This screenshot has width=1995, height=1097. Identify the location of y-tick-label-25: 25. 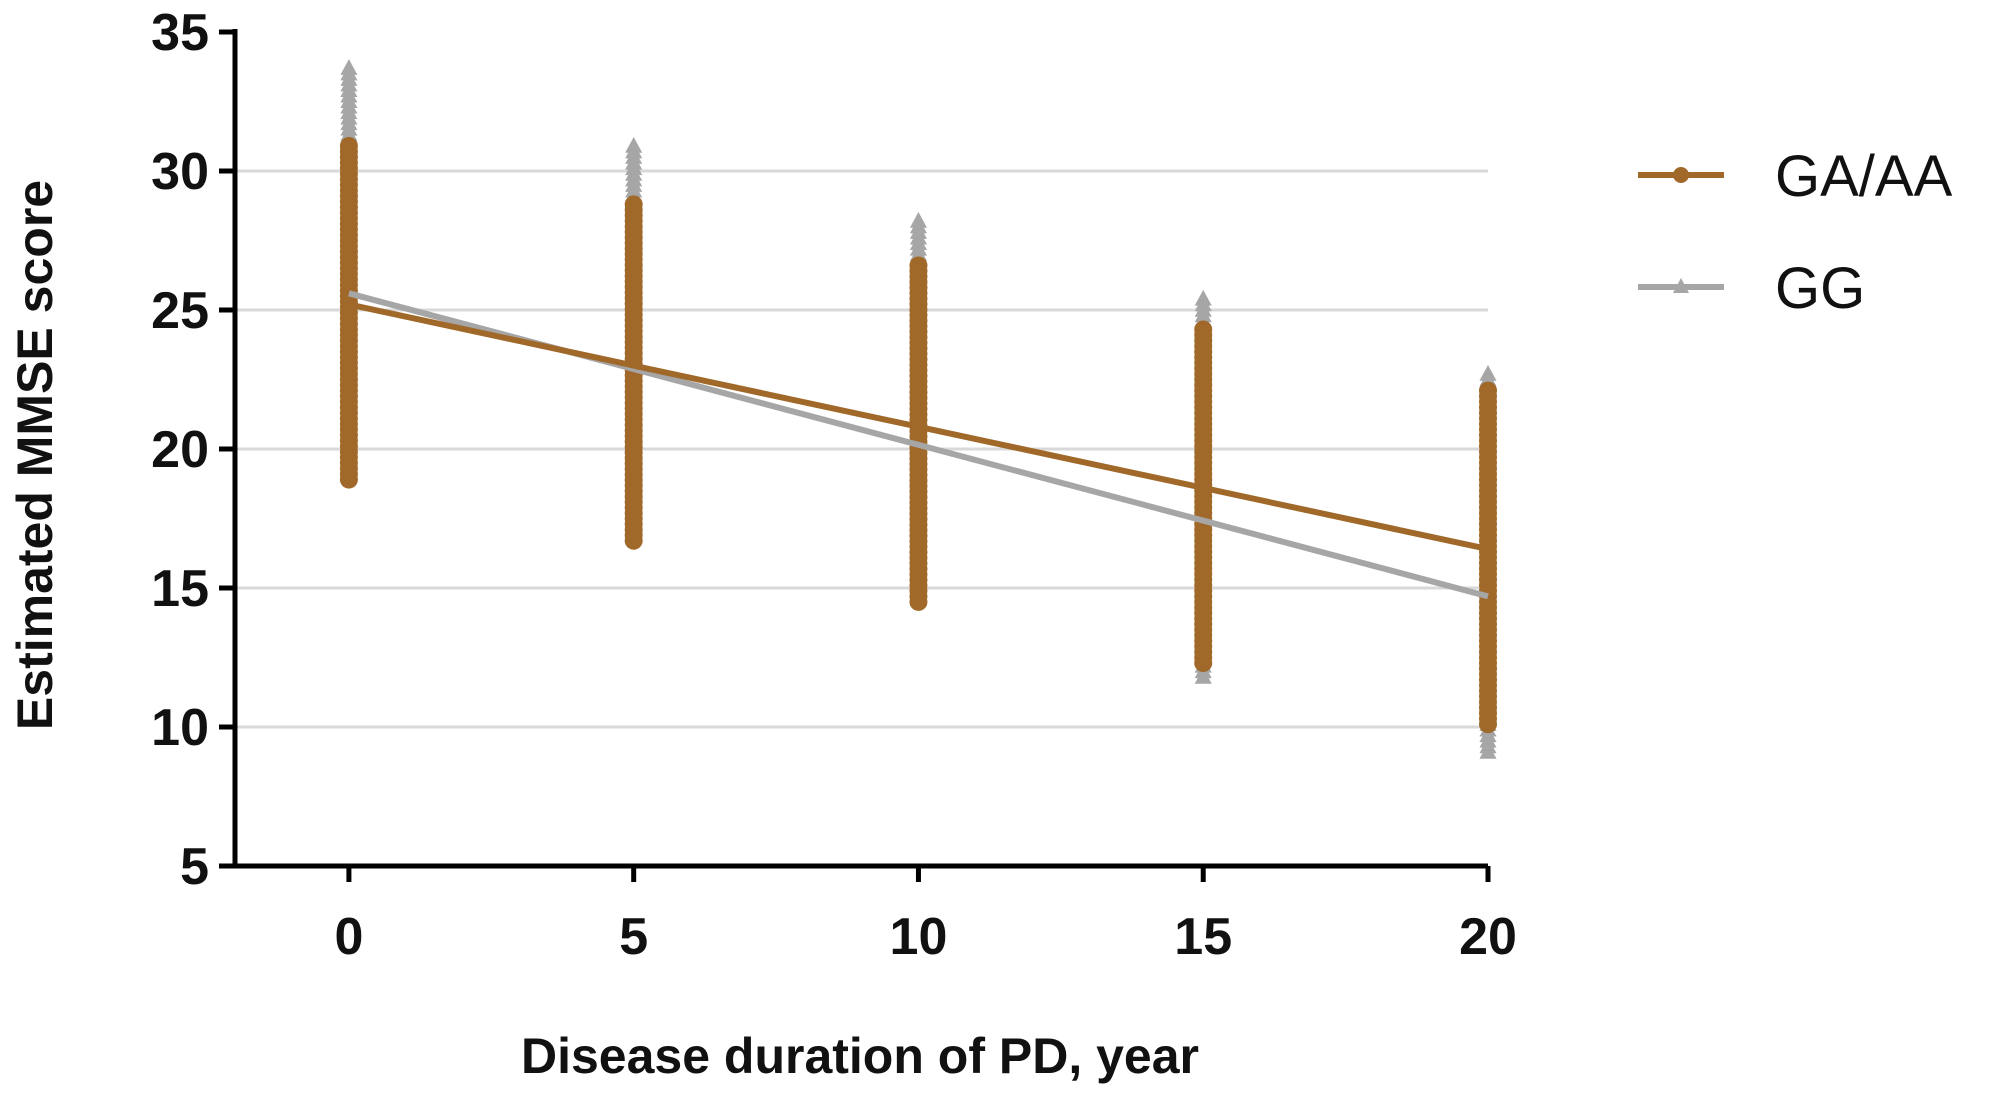
(180, 311).